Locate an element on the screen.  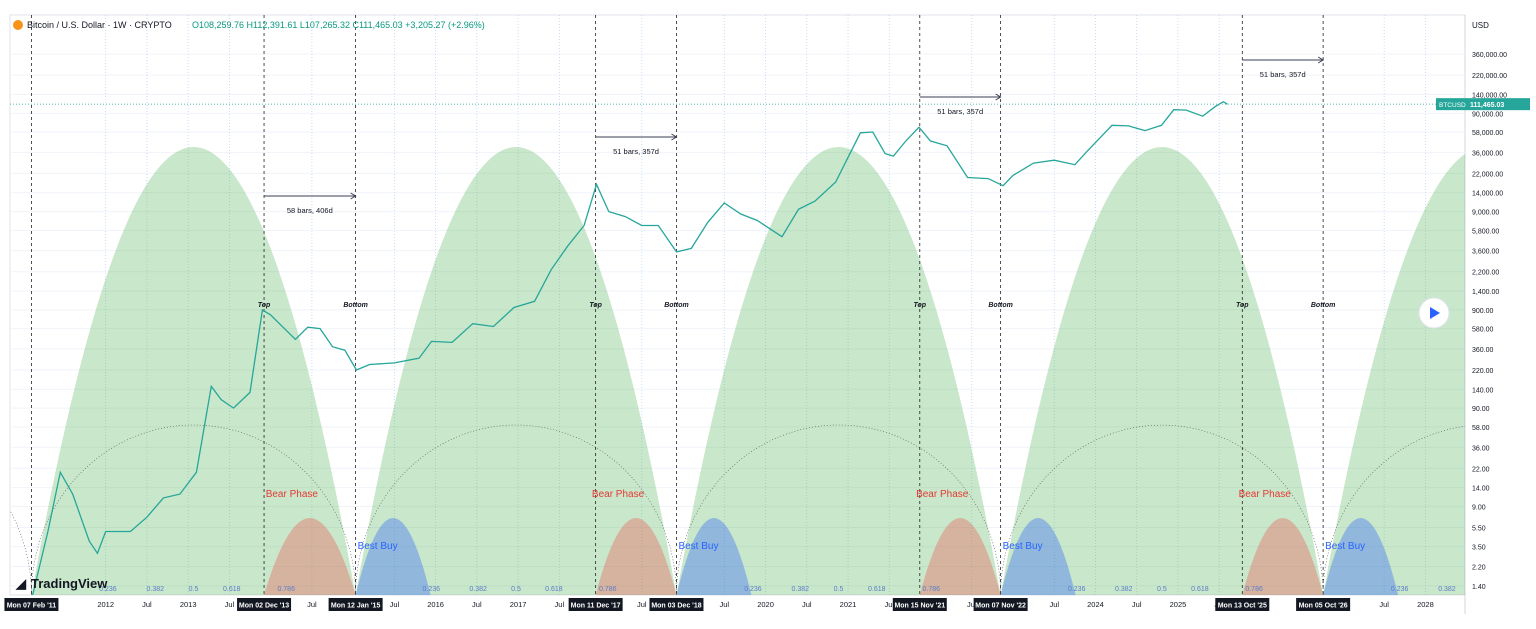
y-tick-label: 900.00 is located at coordinates (1483, 311).